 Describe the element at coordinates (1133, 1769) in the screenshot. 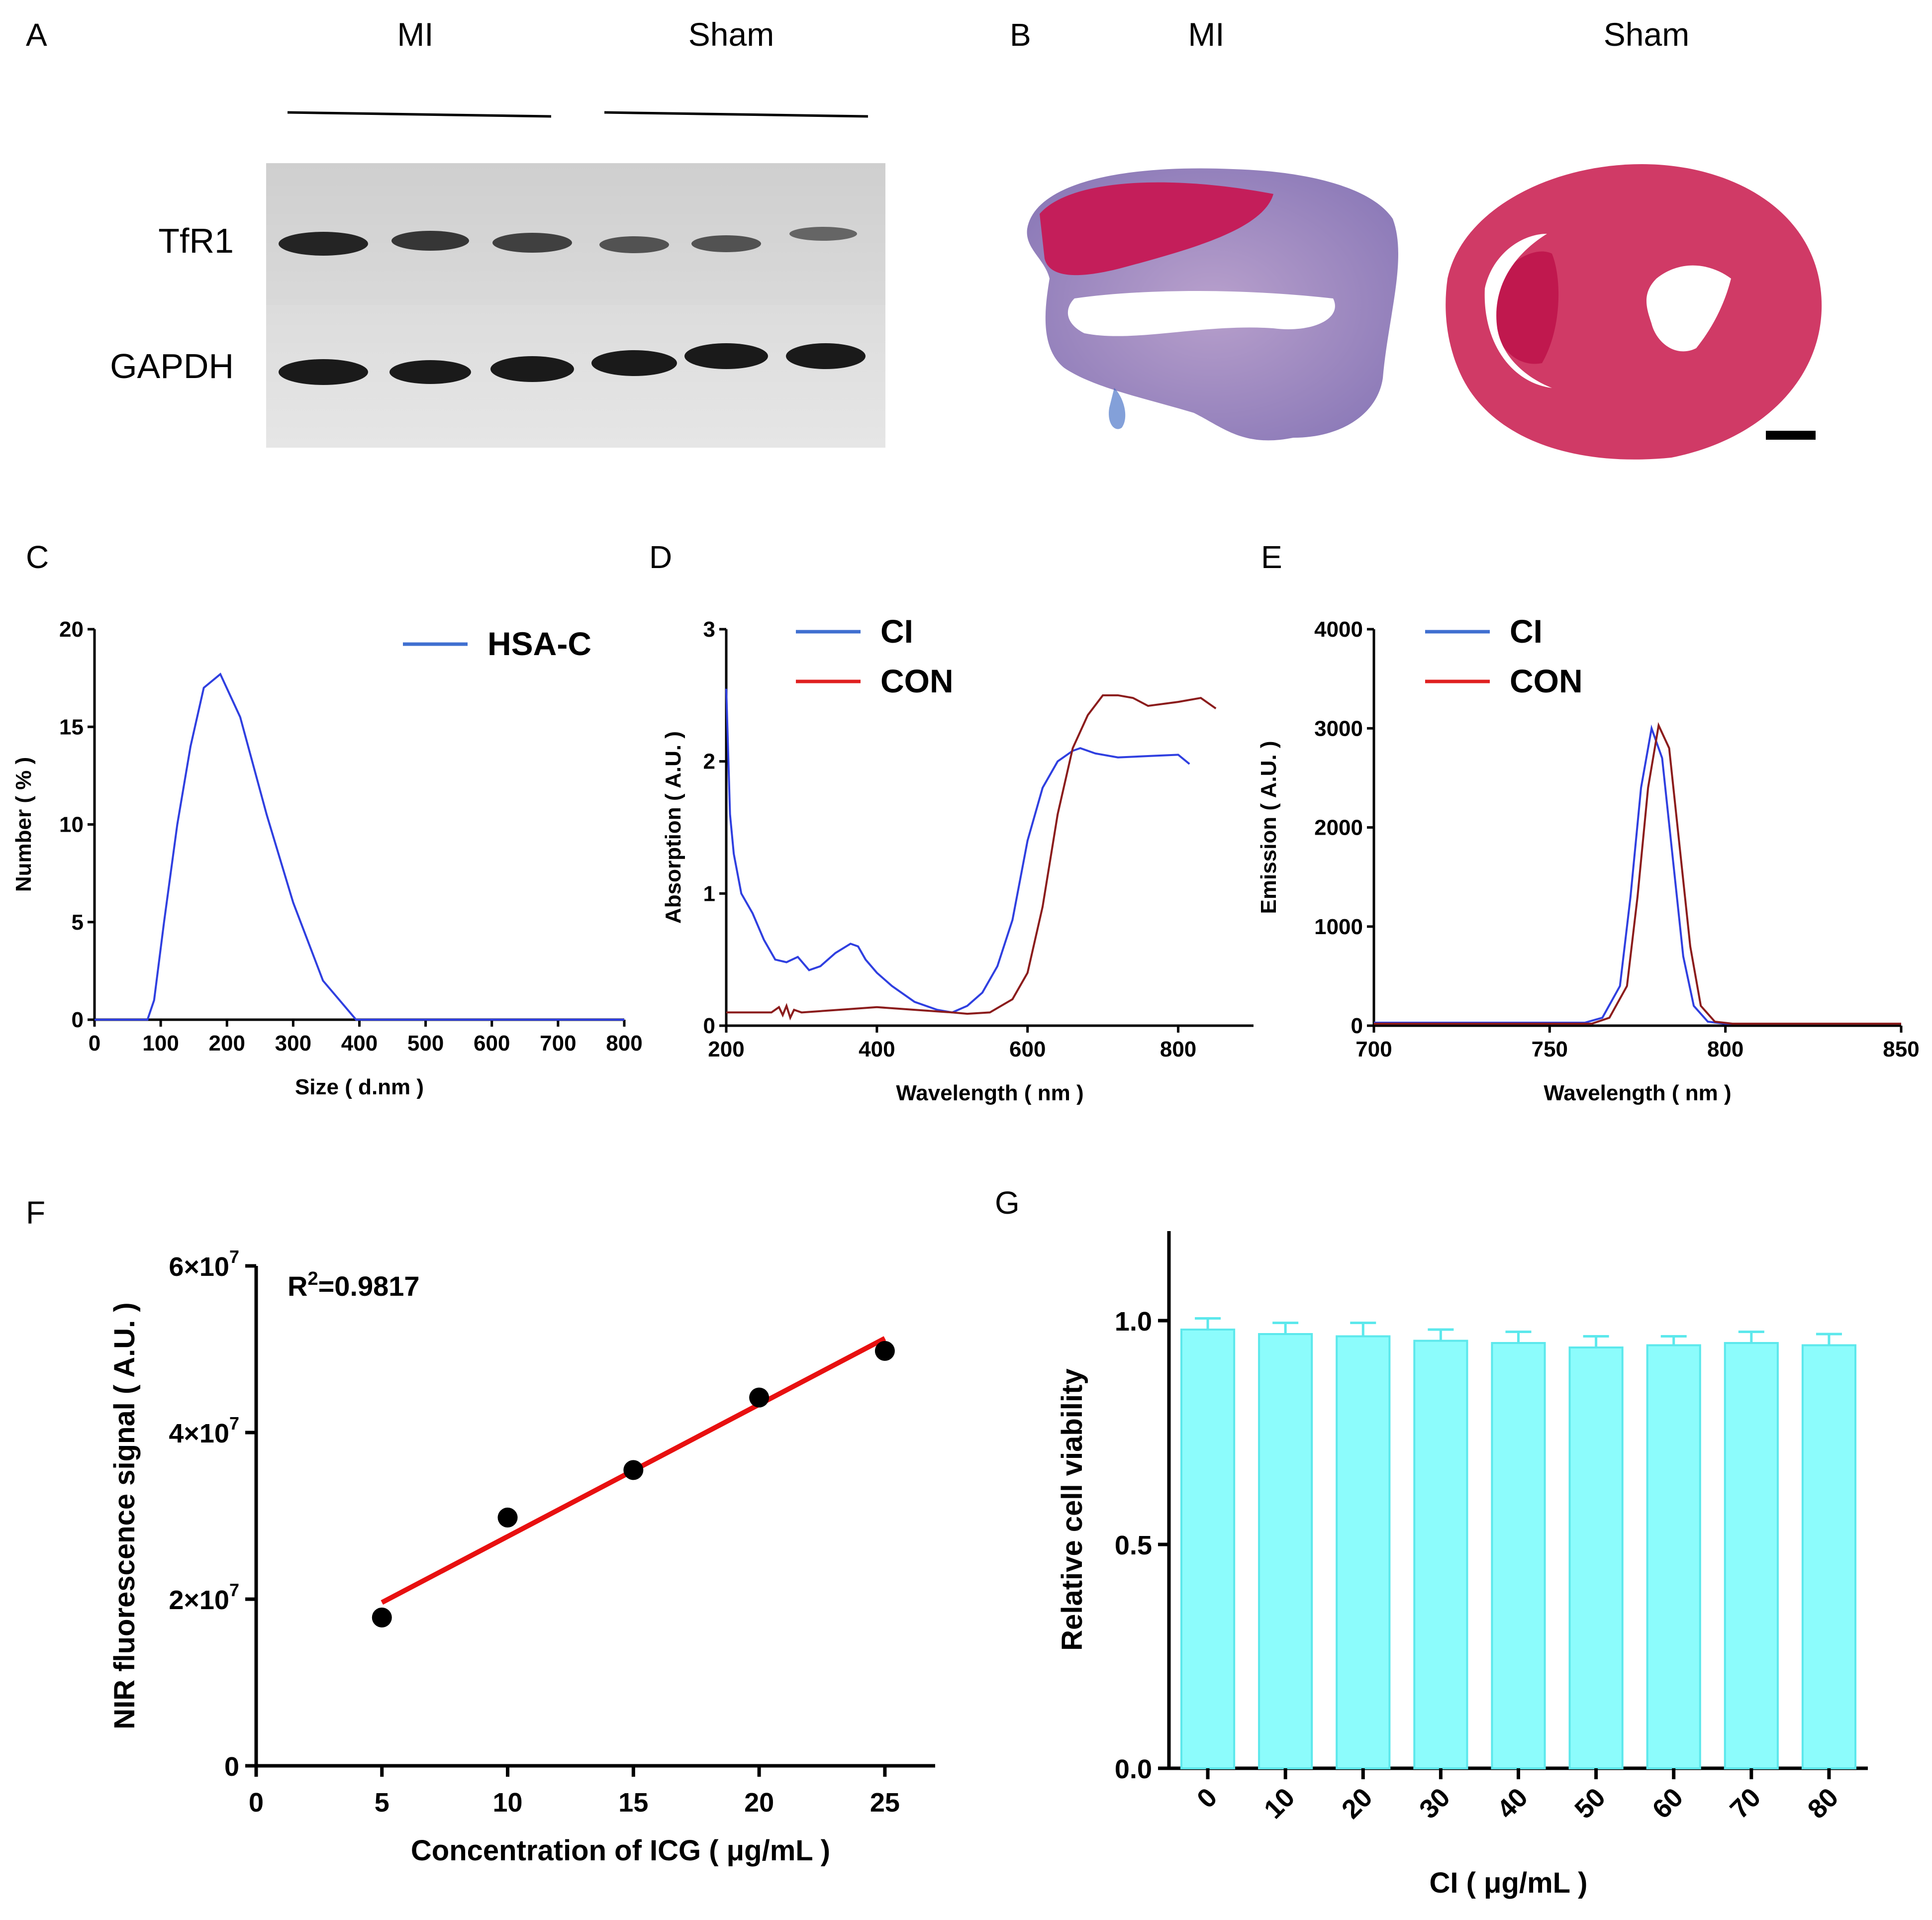

I see `plotG-y-tick-label: 0.0` at that location.